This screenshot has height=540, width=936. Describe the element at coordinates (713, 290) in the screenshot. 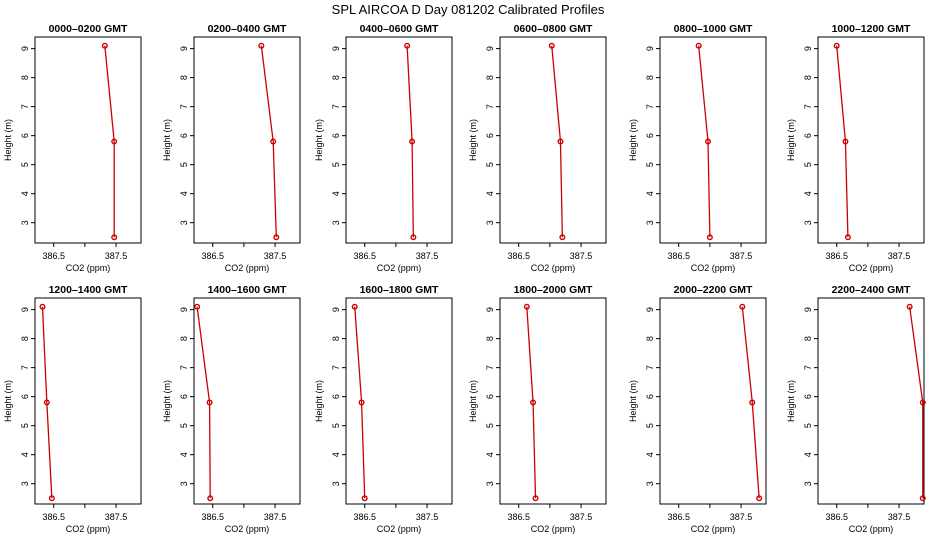

I see `panel-title: 2000–2200 GMT` at that location.